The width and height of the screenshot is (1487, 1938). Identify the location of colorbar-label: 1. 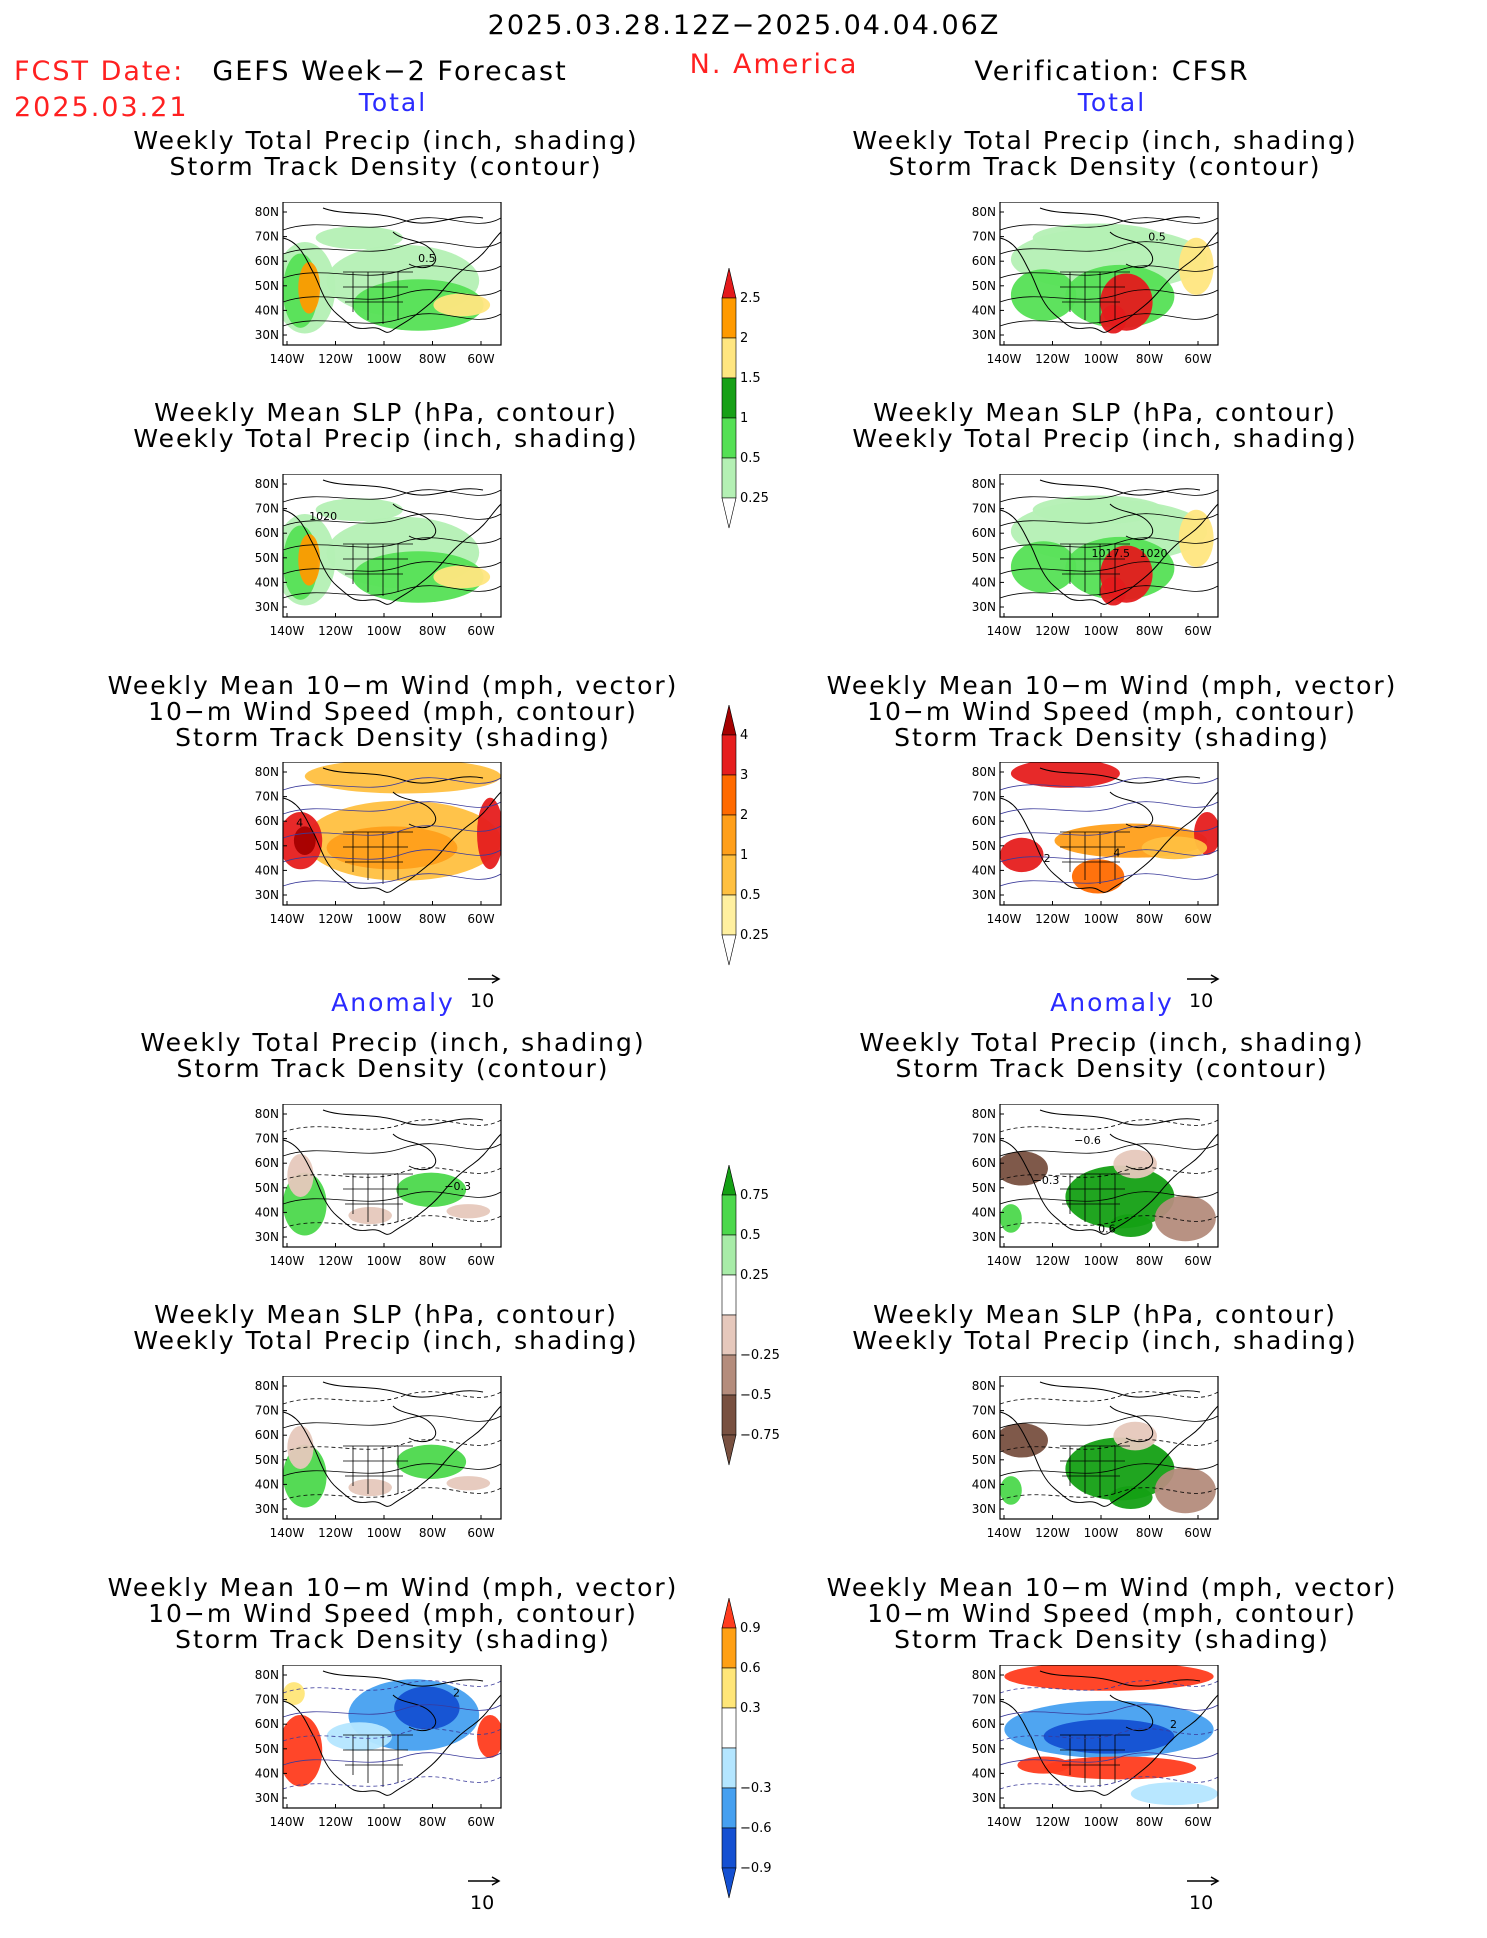
(744, 855).